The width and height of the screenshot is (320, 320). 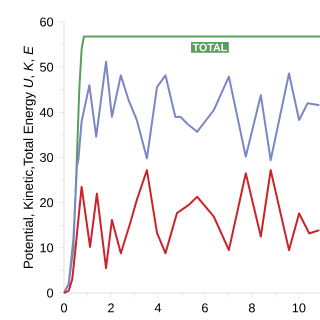 What do you see at coordinates (47, 157) in the screenshot?
I see `y-tick-label: 30` at bounding box center [47, 157].